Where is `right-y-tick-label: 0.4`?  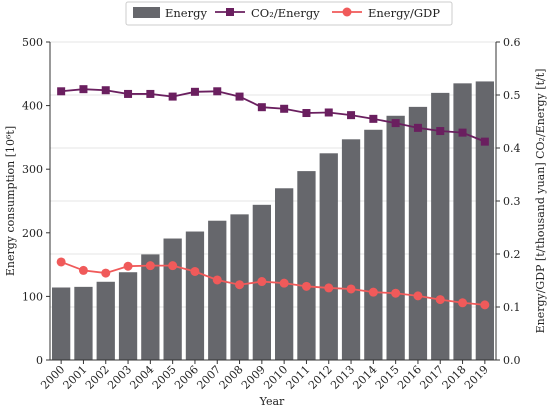 right-y-tick-label: 0.4 is located at coordinates (512, 148).